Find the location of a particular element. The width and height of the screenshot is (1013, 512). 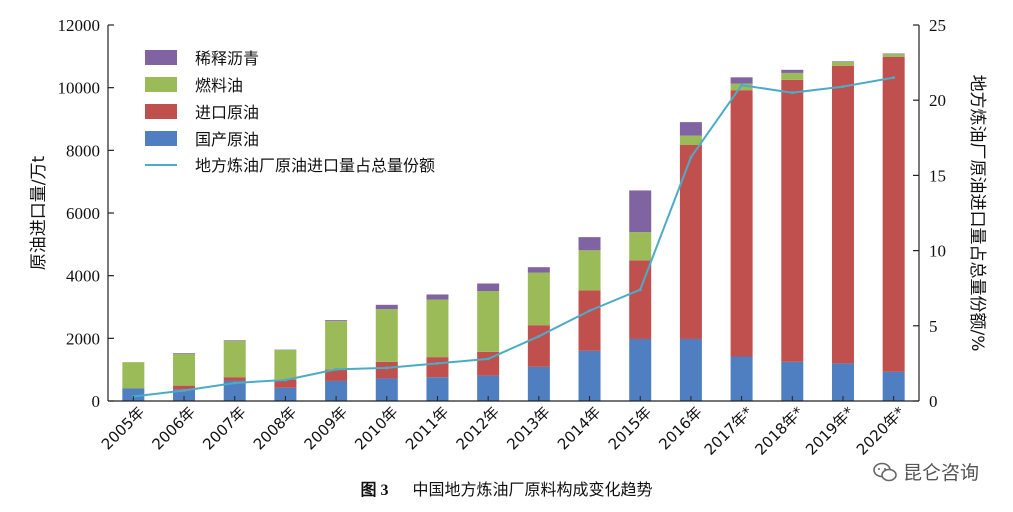

x-tick-label-14: 2019年* is located at coordinates (830, 431).